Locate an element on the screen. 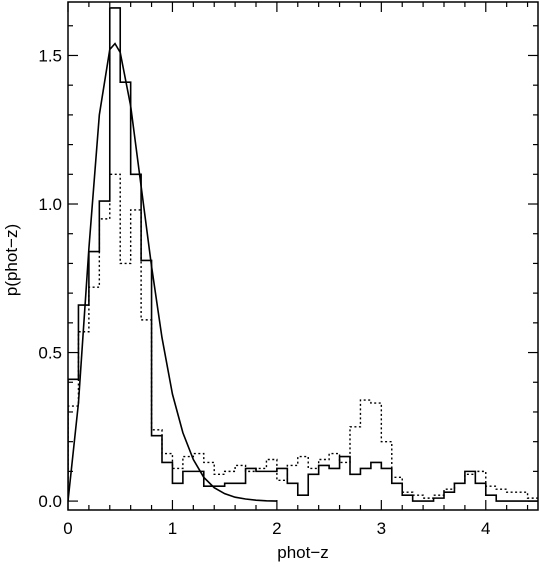  y-axis-title: p(phot−z) is located at coordinates (11, 260).